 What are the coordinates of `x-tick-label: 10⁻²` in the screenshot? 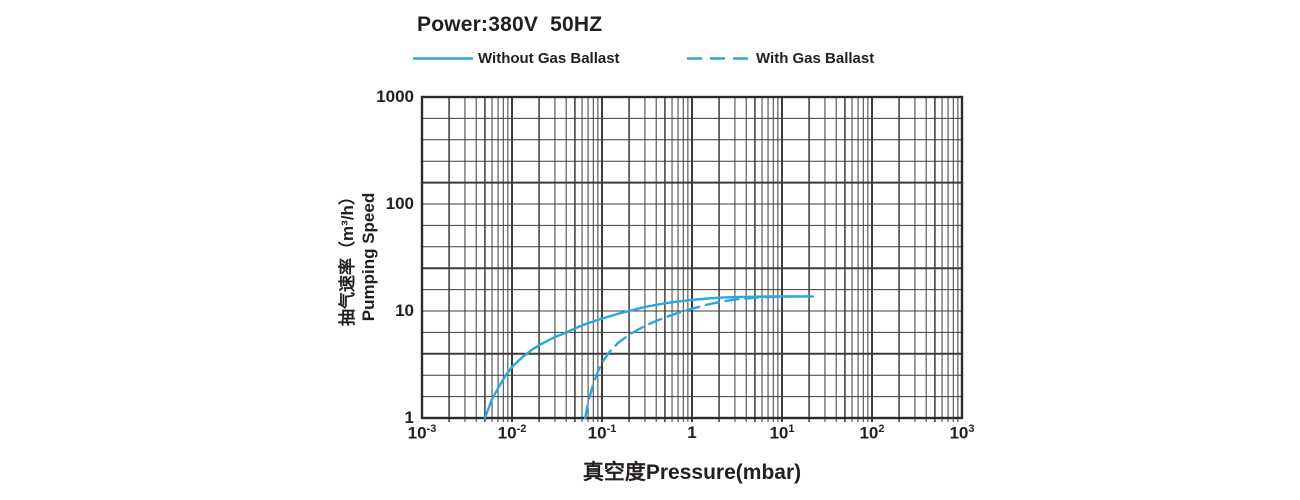 It's located at (512, 433).